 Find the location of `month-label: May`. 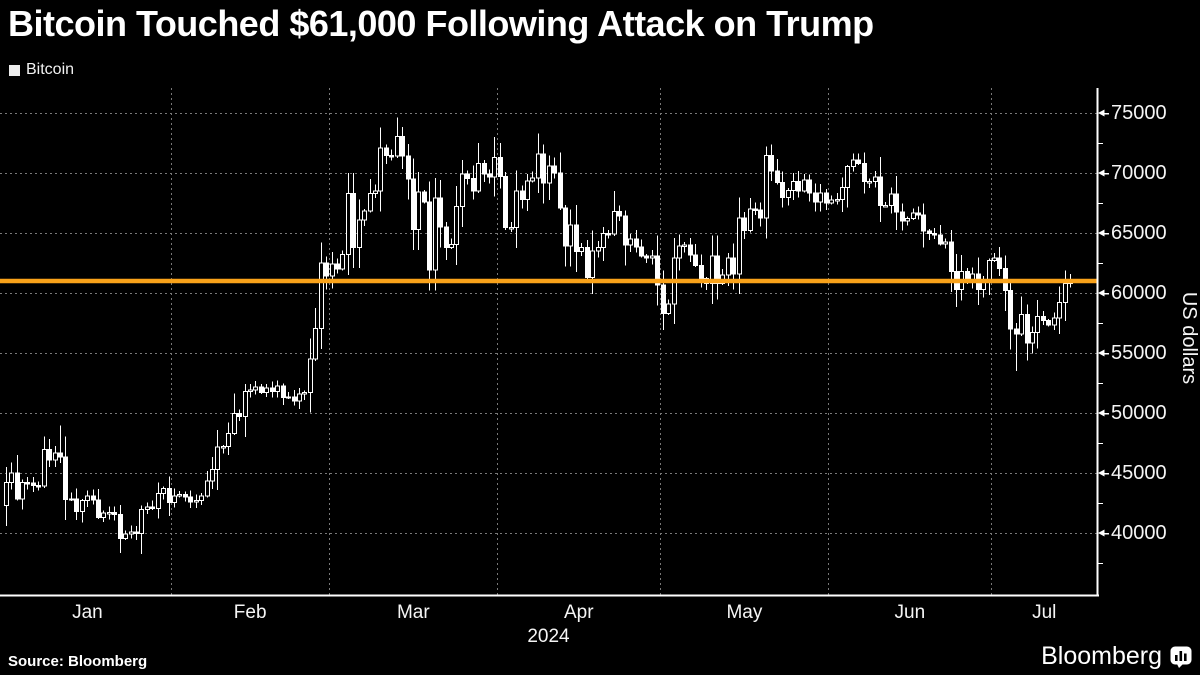

month-label: May is located at coordinates (744, 612).